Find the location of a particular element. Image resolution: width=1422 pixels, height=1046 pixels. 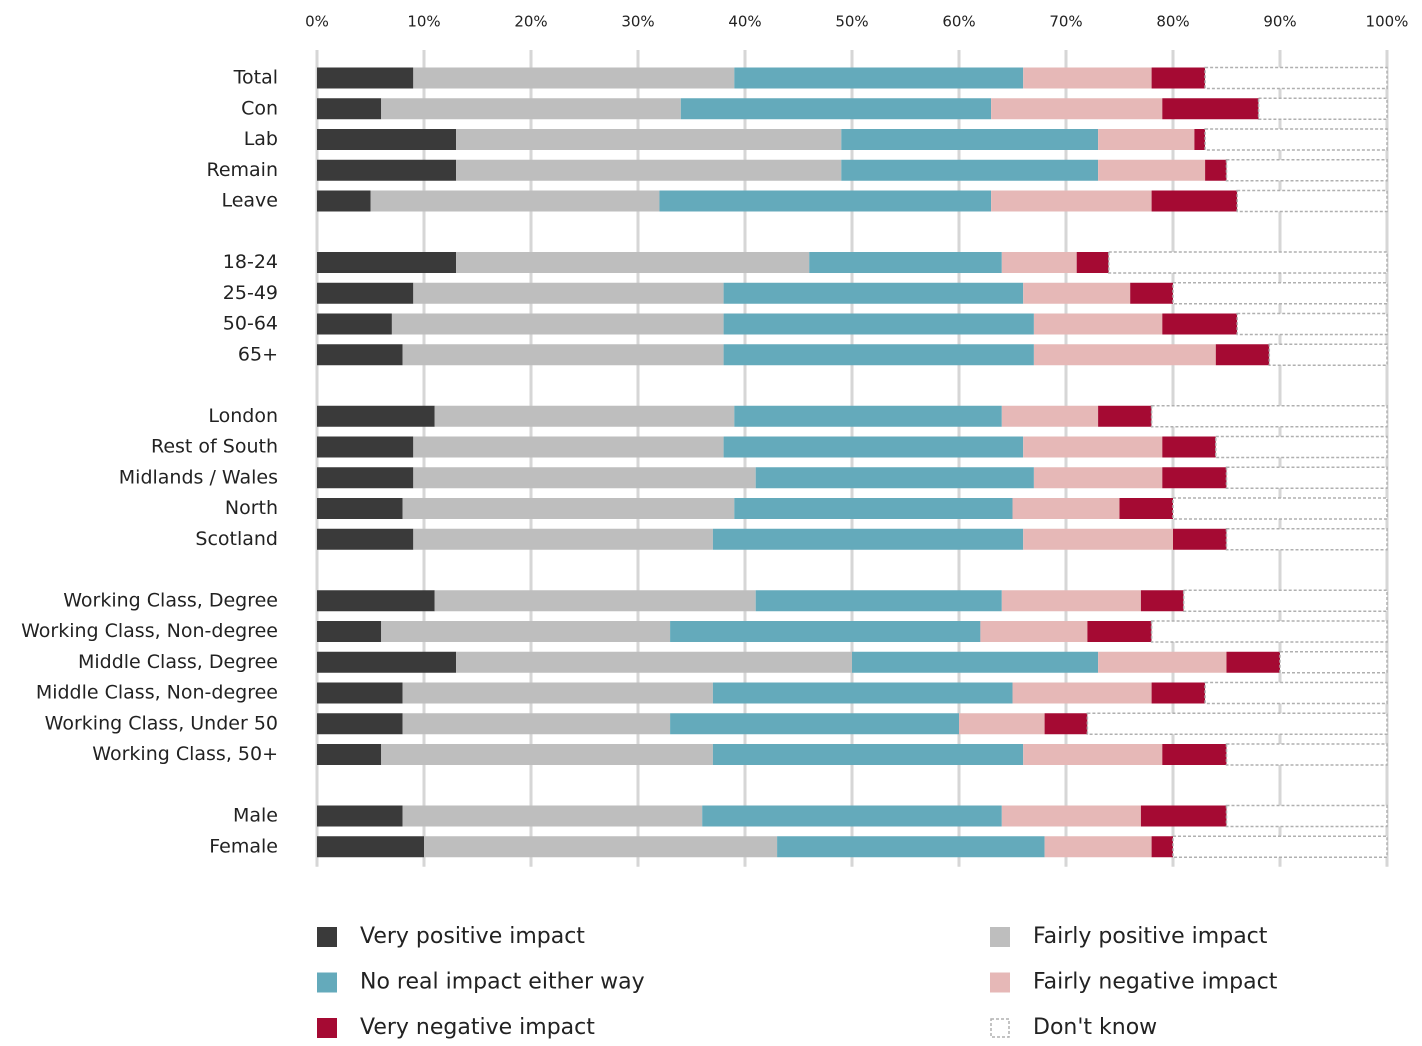

y-tick-label: 50-64 is located at coordinates (250, 324).